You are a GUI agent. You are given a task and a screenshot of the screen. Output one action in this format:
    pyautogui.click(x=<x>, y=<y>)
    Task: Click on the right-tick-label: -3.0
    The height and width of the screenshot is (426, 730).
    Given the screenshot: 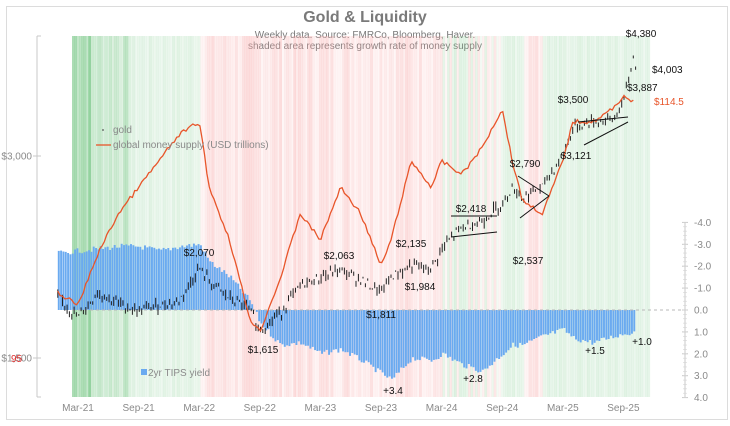 What is the action you would take?
    pyautogui.click(x=703, y=245)
    